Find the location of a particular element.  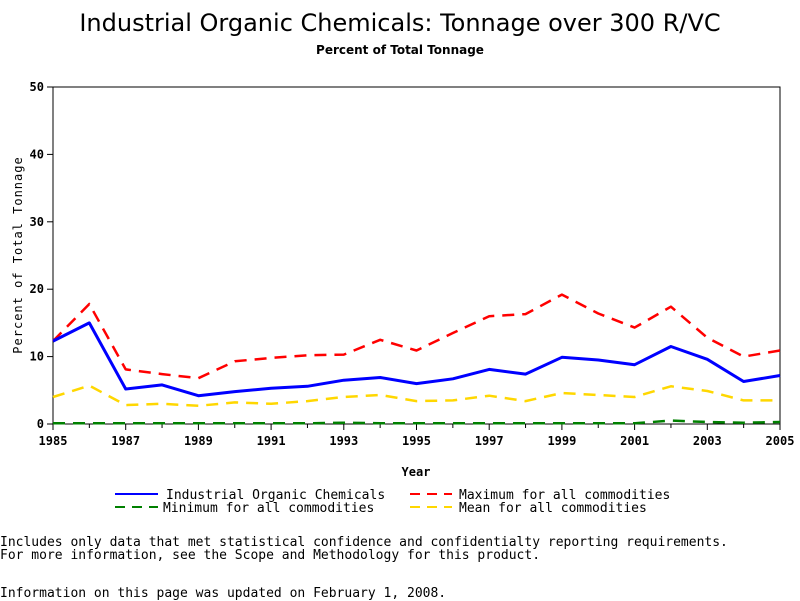

x-tick-label: 1991 is located at coordinates (271, 441).